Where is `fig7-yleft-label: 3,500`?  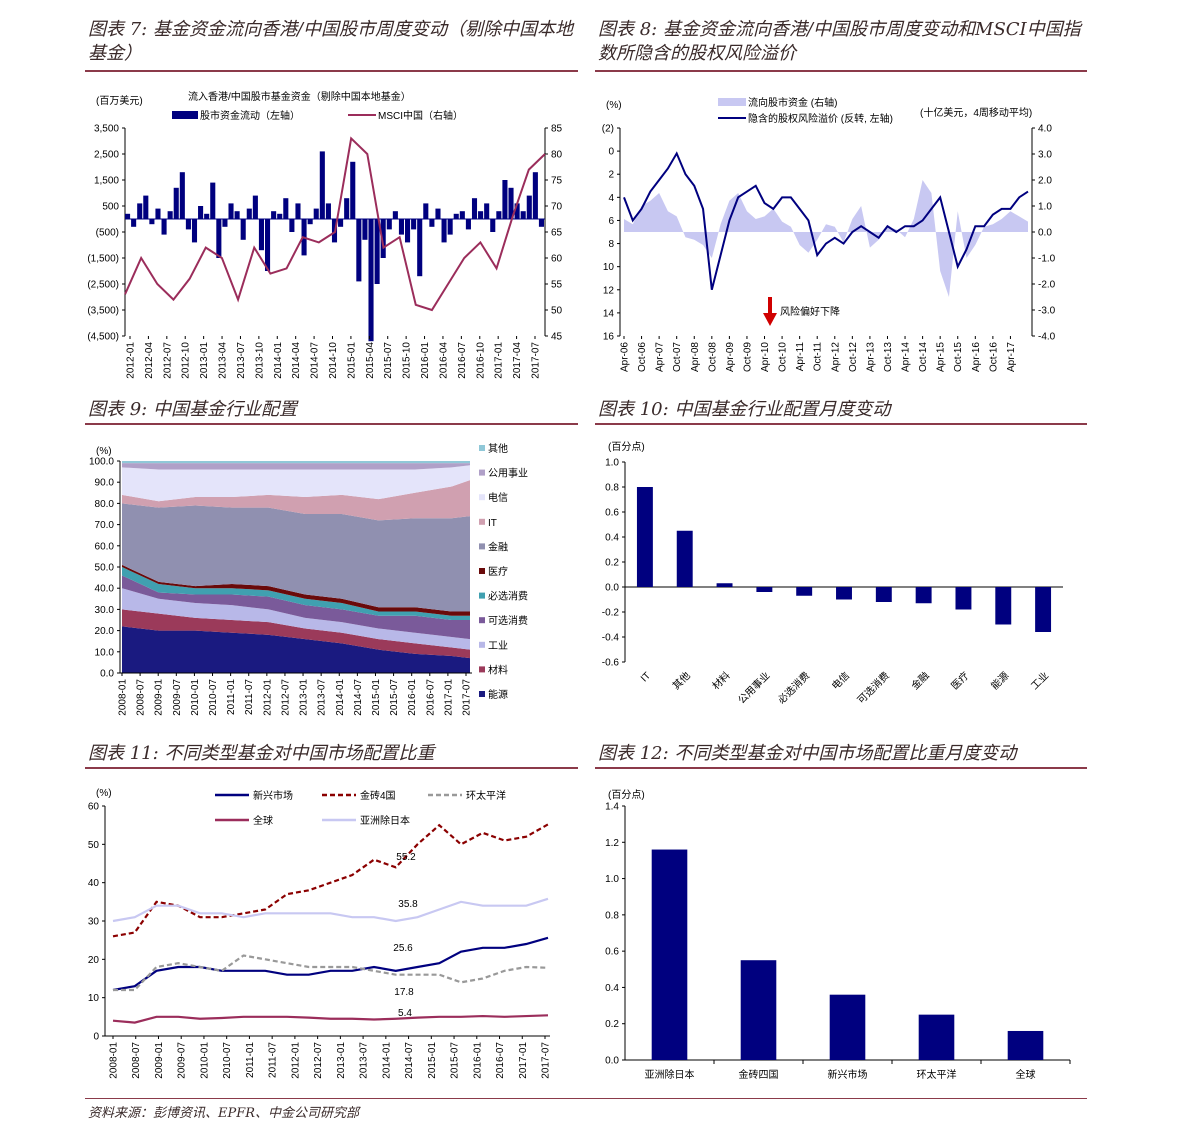 fig7-yleft-label: 3,500 is located at coordinates (106, 129).